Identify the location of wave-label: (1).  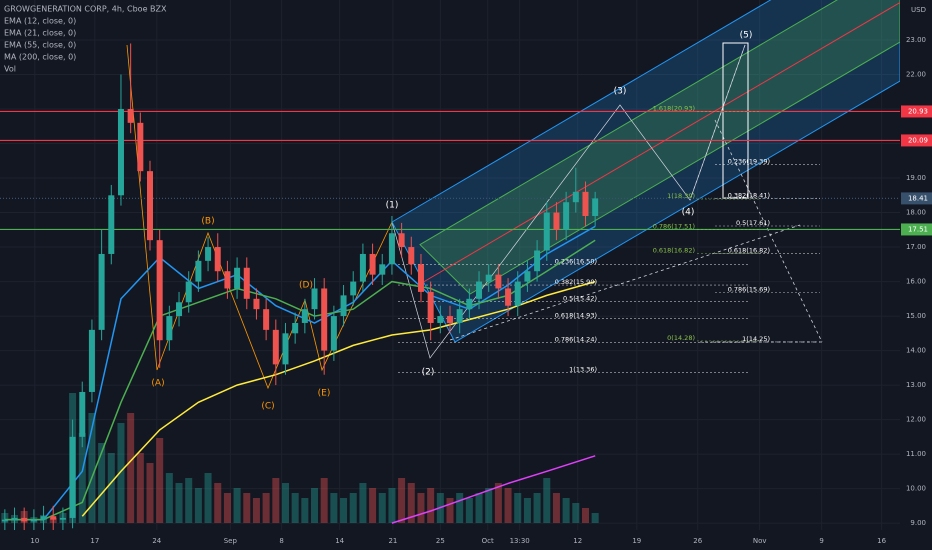
(392, 206).